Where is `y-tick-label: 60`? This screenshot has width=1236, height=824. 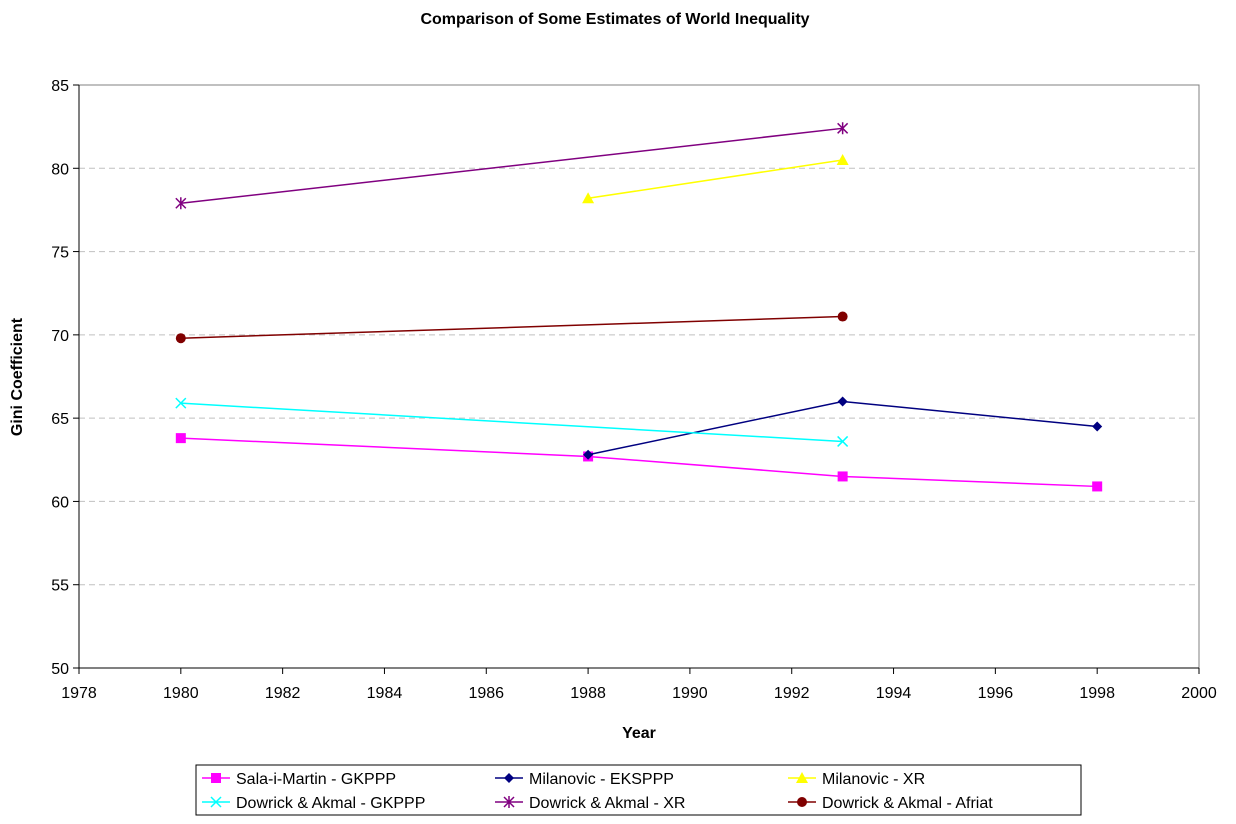
y-tick-label: 60 is located at coordinates (60, 502).